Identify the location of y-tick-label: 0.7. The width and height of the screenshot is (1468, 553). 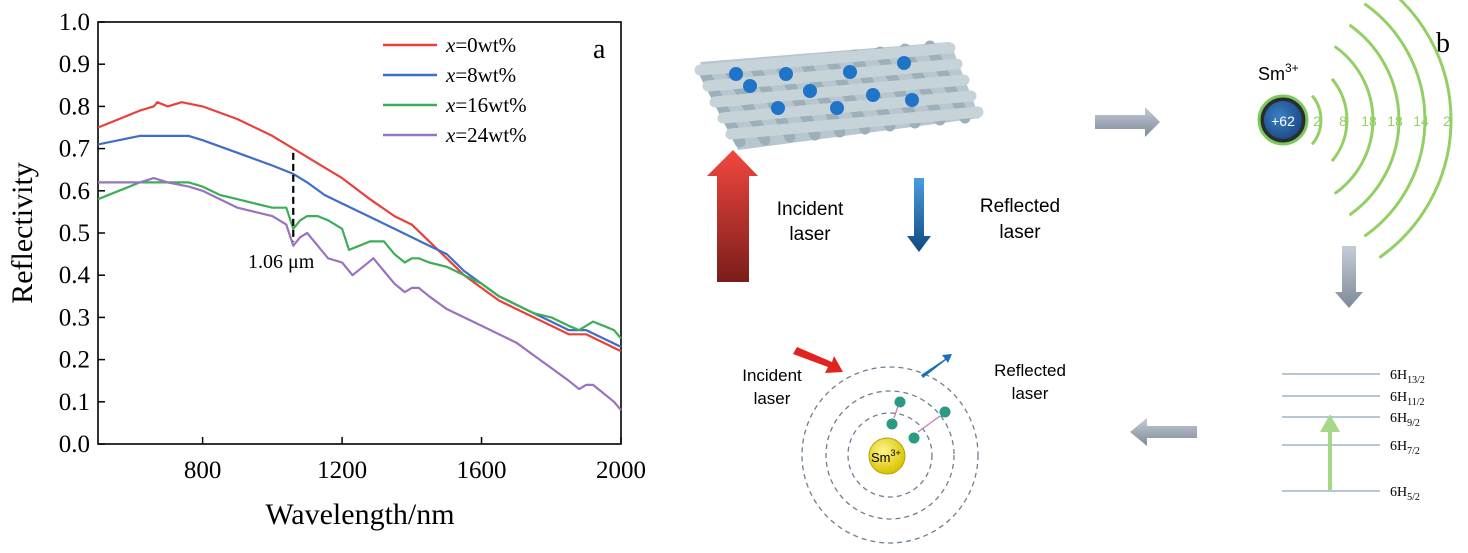
(74, 149).